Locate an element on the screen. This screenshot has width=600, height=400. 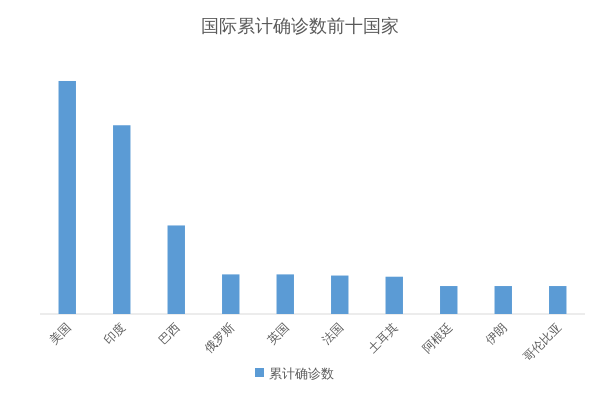
x-tick-label: 英国 is located at coordinates (278, 334).